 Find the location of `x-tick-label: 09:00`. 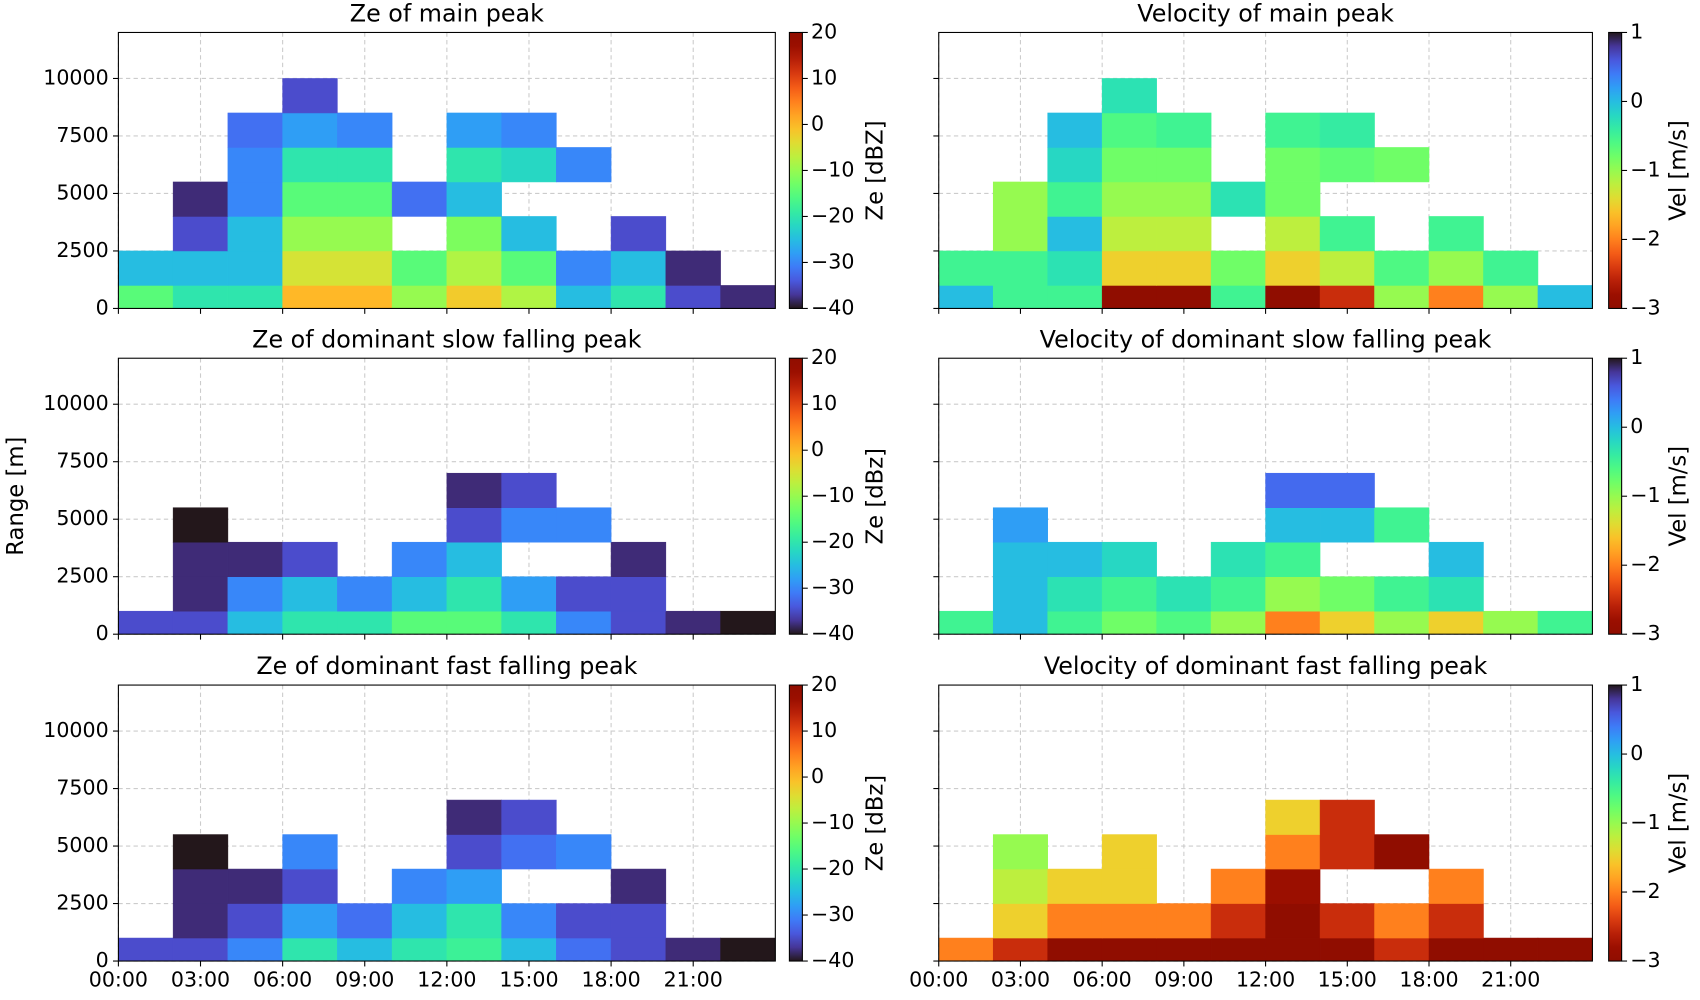

x-tick-label: 09:00 is located at coordinates (364, 980).